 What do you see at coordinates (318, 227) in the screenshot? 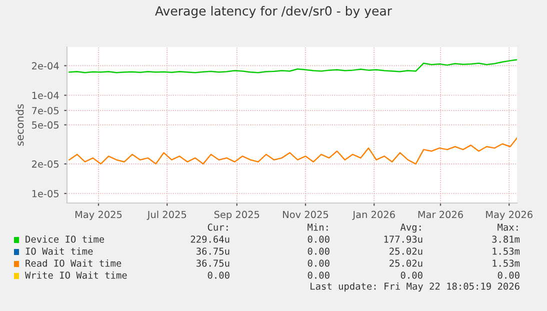
I see `text: Min:` at bounding box center [318, 227].